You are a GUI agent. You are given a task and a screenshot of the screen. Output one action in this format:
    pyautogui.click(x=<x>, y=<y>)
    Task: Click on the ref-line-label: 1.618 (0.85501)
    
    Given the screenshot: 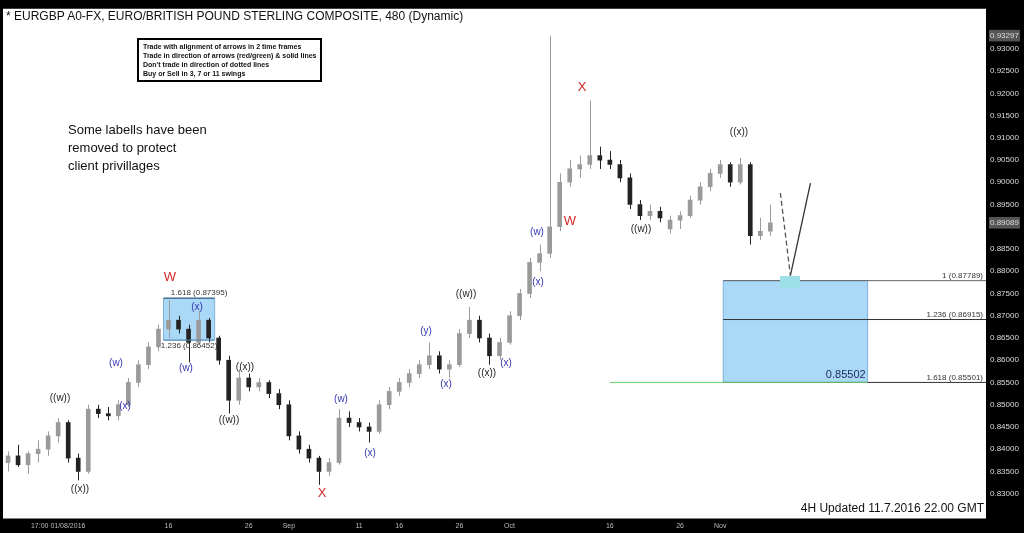 What is the action you would take?
    pyautogui.click(x=955, y=377)
    